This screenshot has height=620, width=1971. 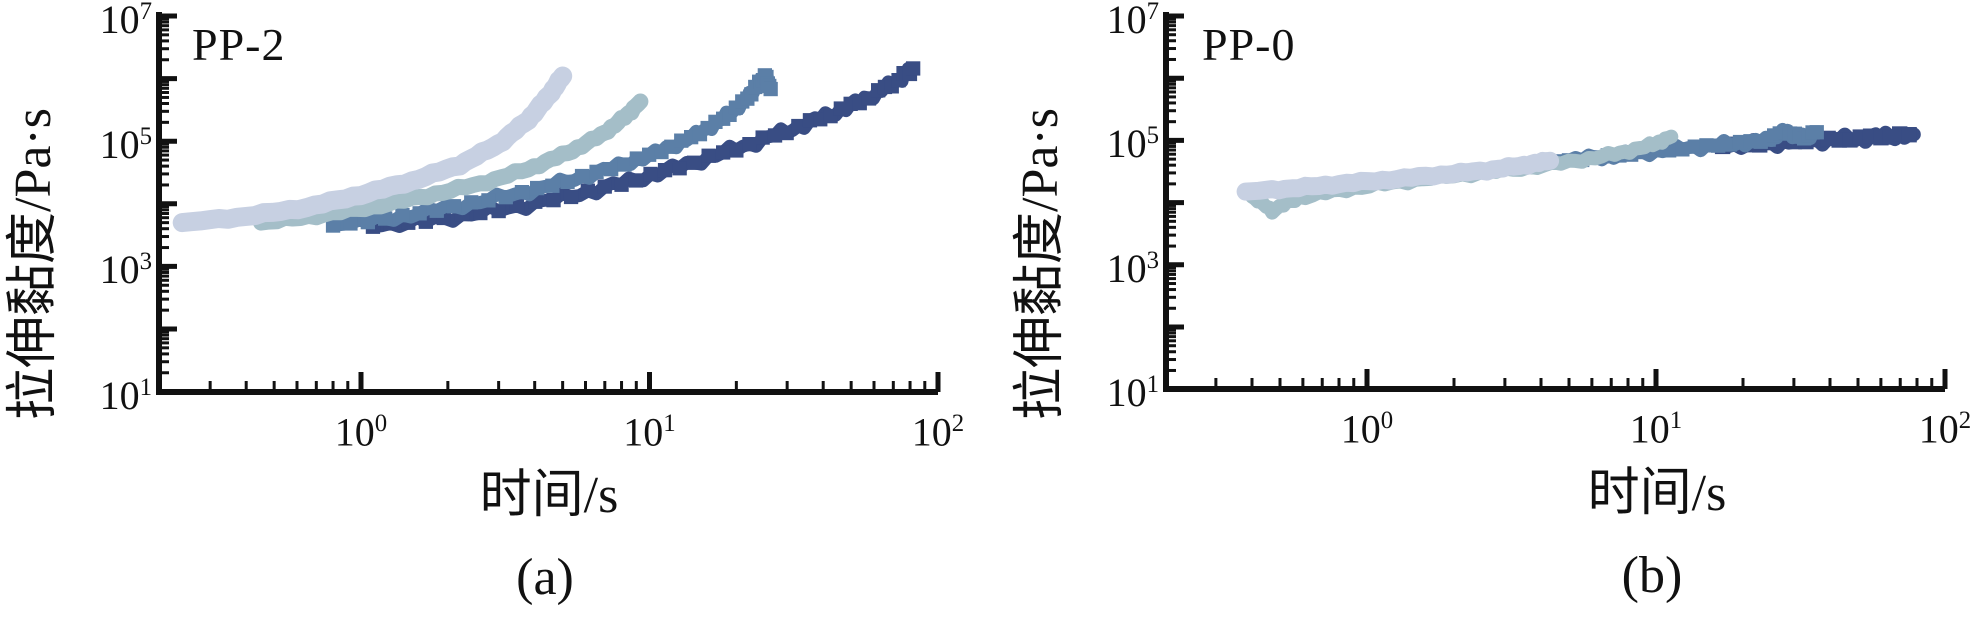 I want to click on series-line-b-lightest, so click(x=1398, y=176).